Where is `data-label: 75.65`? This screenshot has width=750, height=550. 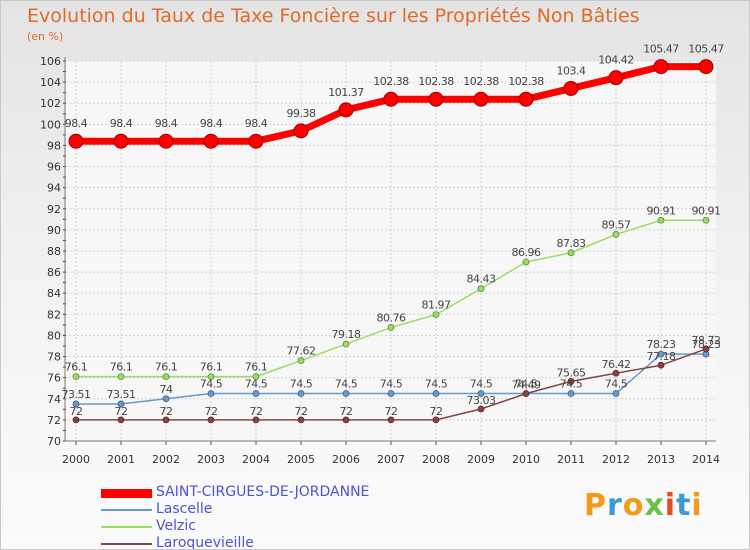 data-label: 75.65 is located at coordinates (571, 372).